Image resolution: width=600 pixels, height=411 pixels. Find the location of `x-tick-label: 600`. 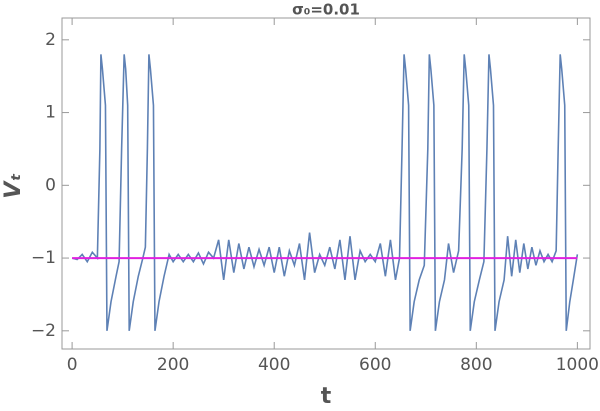

x-tick-label: 600 is located at coordinates (375, 365).